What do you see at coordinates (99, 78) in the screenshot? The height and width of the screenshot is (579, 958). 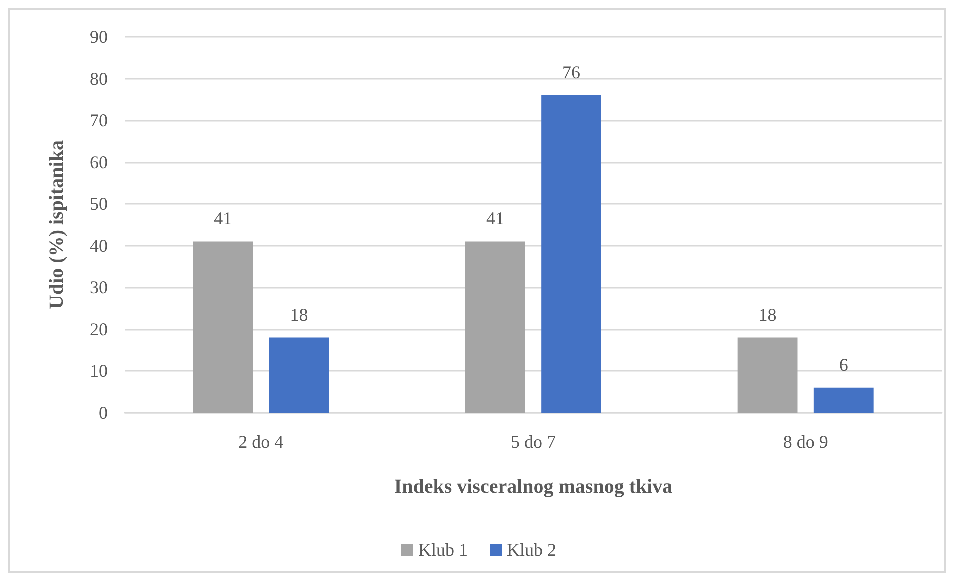 I see `y-tick-label: 80` at bounding box center [99, 78].